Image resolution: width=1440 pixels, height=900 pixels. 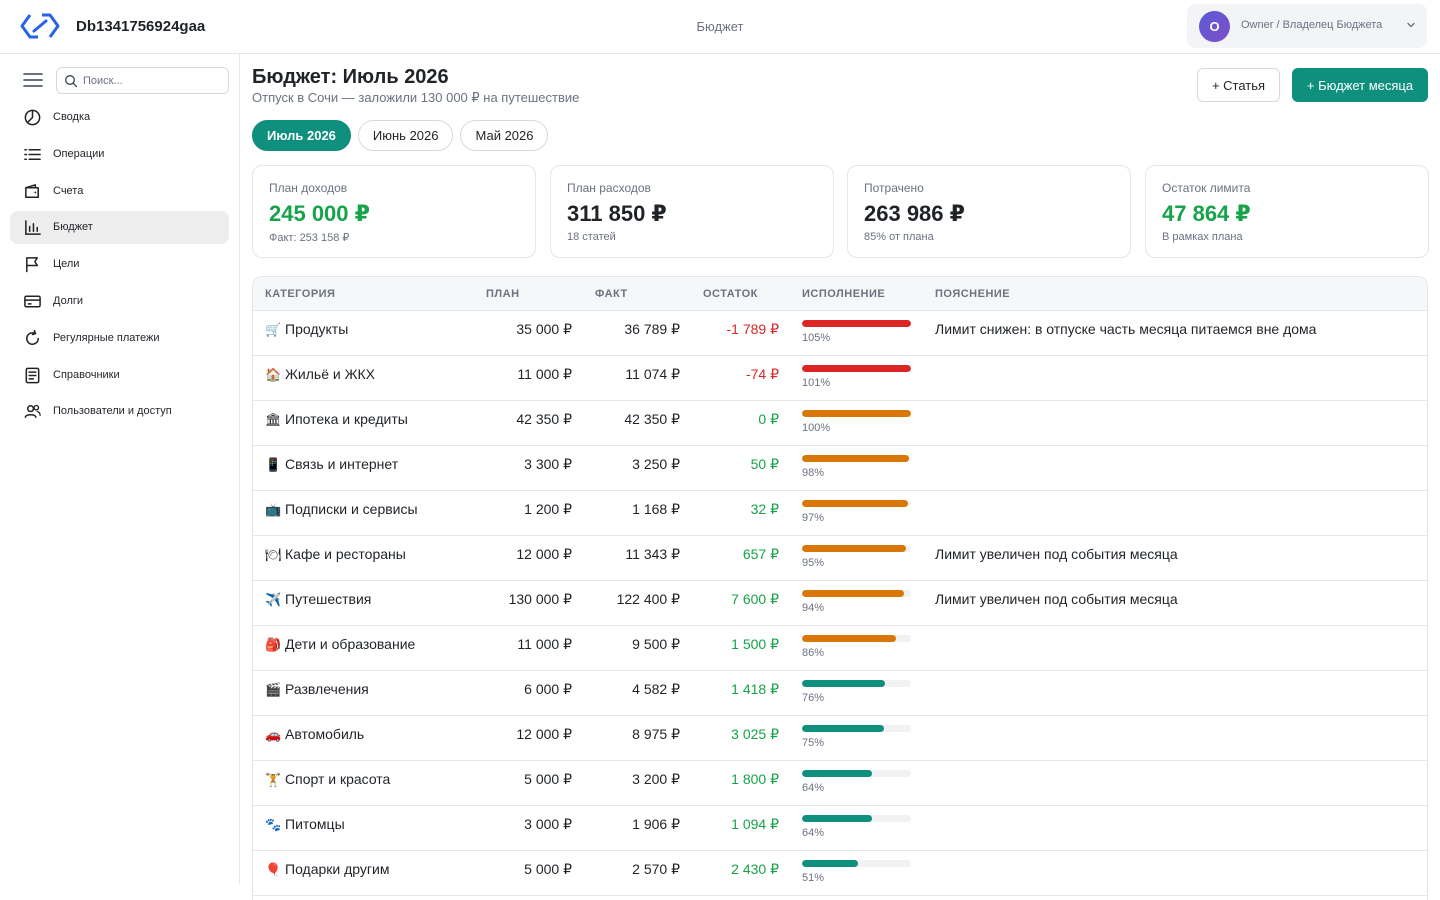 What do you see at coordinates (816, 338) in the screenshot?
I see `progress-percent: 105%` at bounding box center [816, 338].